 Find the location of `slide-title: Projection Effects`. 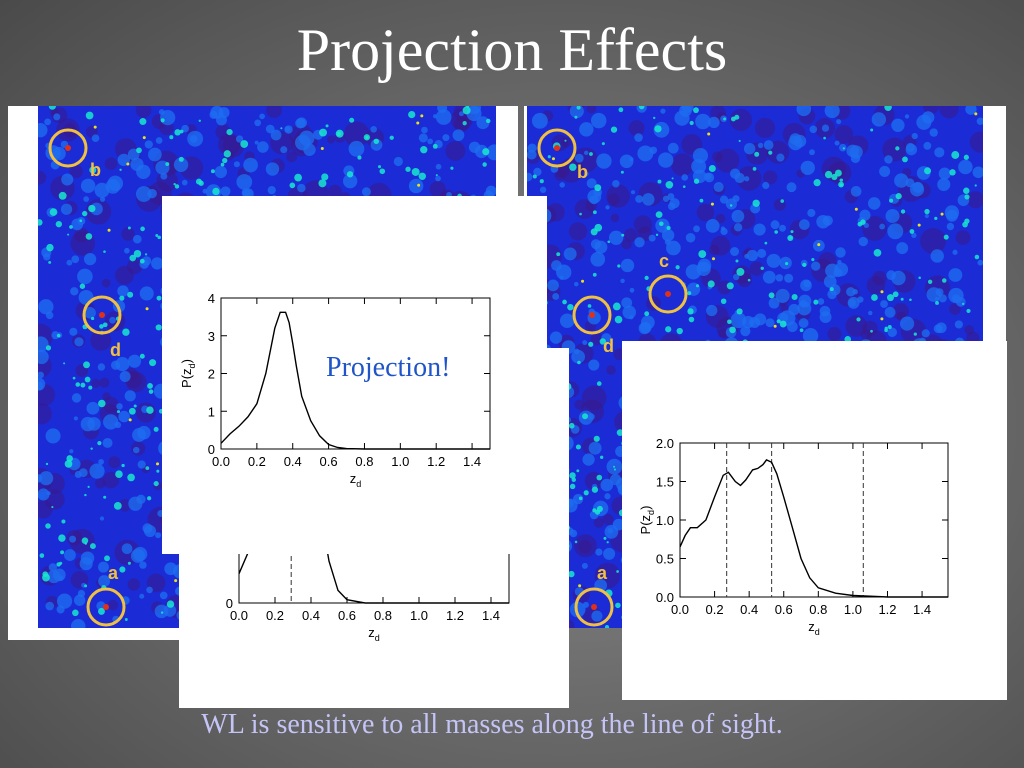

slide-title: Projection Effects is located at coordinates (512, 50).